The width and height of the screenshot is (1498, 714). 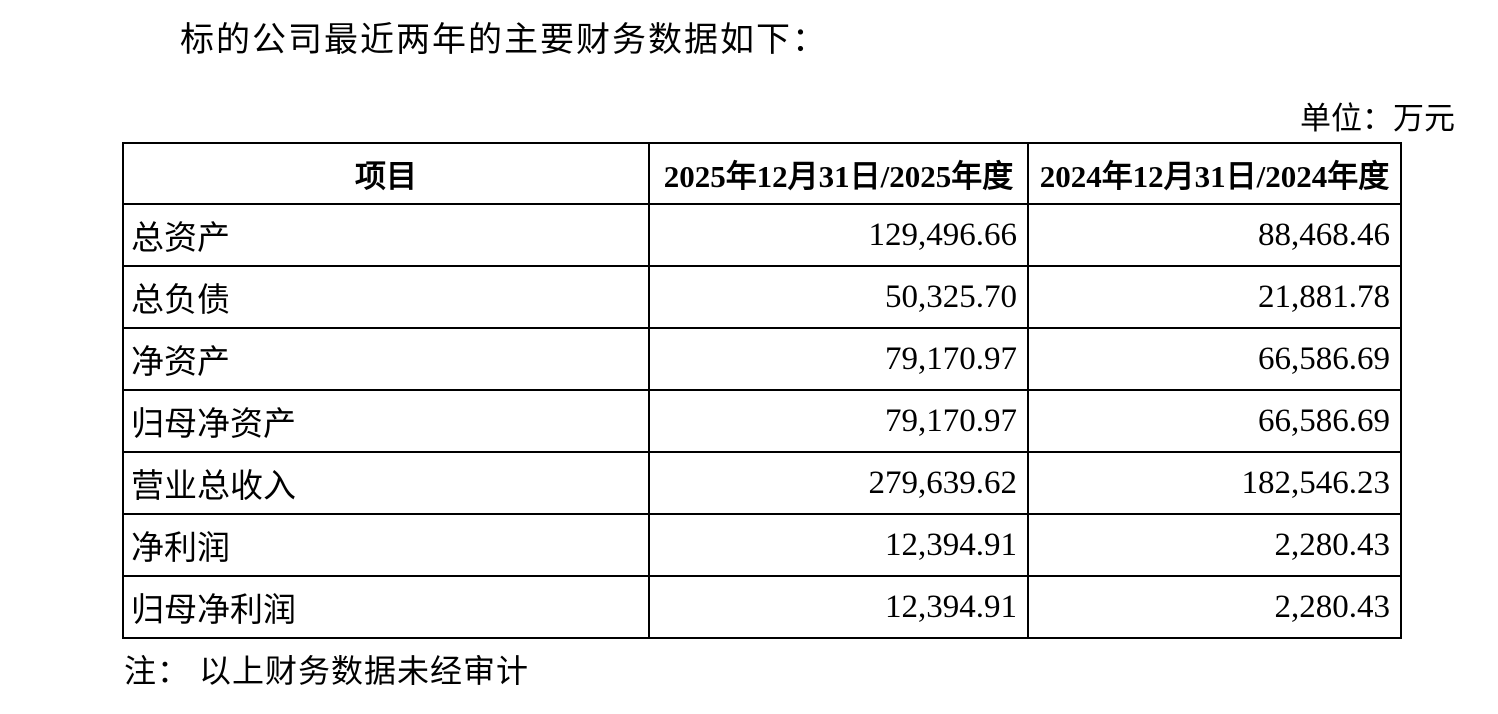 What do you see at coordinates (386, 607) in the screenshot?
I see `row-label: 归母净利润` at bounding box center [386, 607].